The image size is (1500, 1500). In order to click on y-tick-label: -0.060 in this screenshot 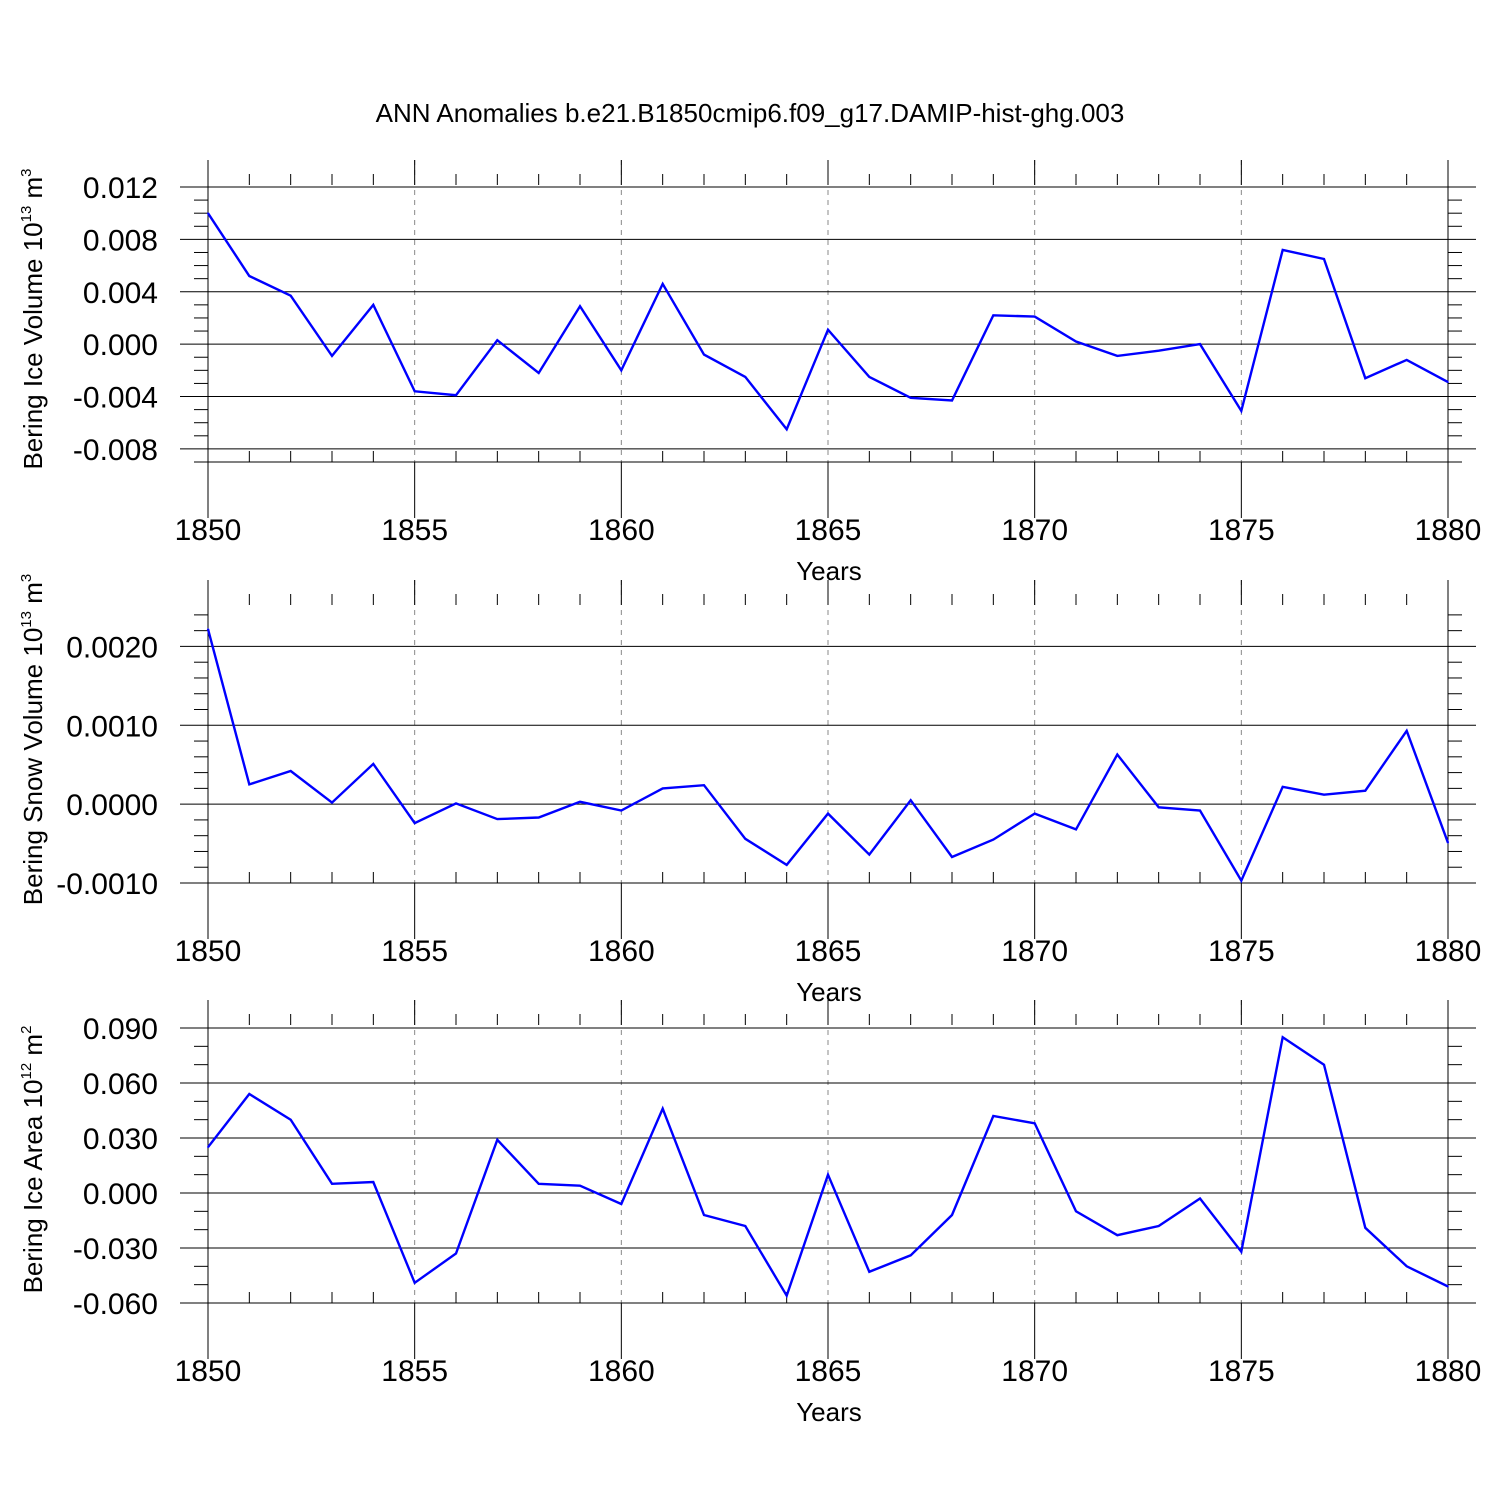, I will do `click(115, 1304)`.